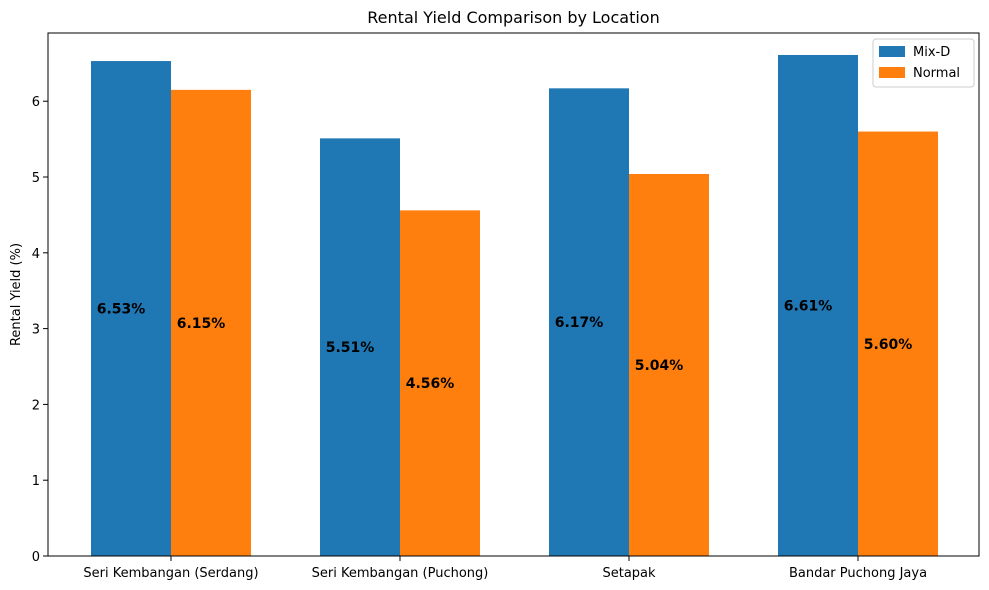 The width and height of the screenshot is (989, 590). What do you see at coordinates (201, 324) in the screenshot?
I see `bar-label-normal-1: 6.15%` at bounding box center [201, 324].